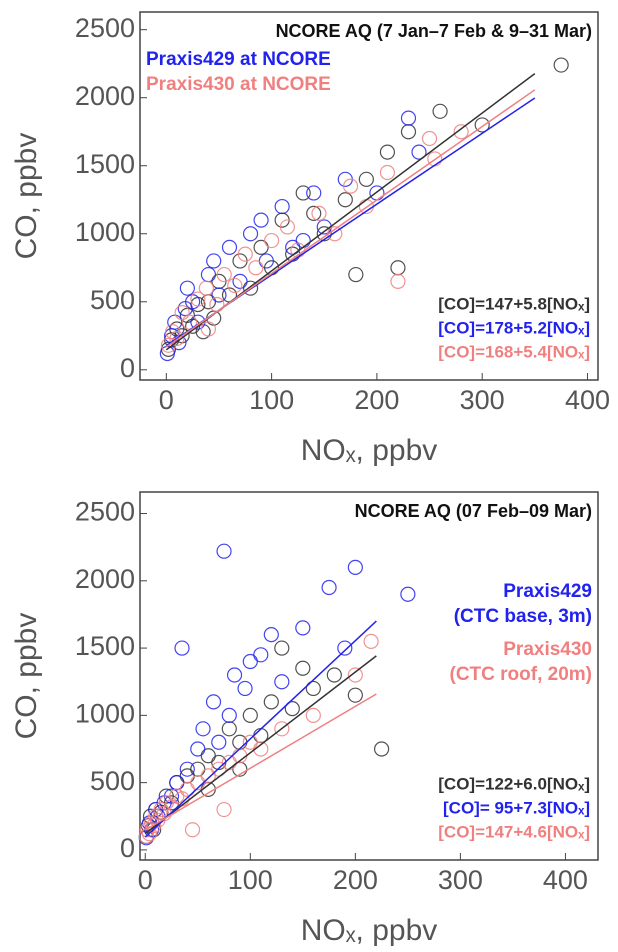 This screenshot has height=952, width=618. What do you see at coordinates (166, 400) in the screenshot?
I see `x-tick-label: 0` at bounding box center [166, 400].